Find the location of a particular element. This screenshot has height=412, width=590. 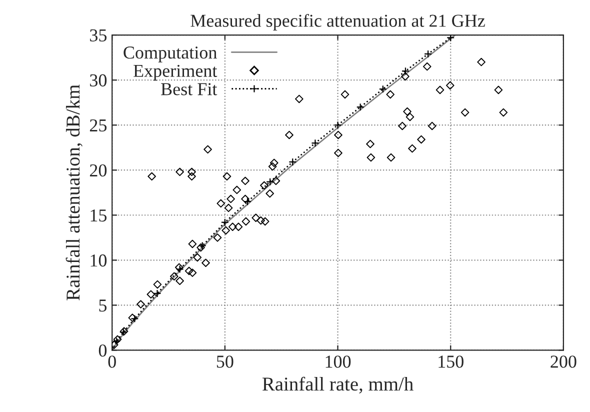

y-tick-label: 10 is located at coordinates (98, 260).